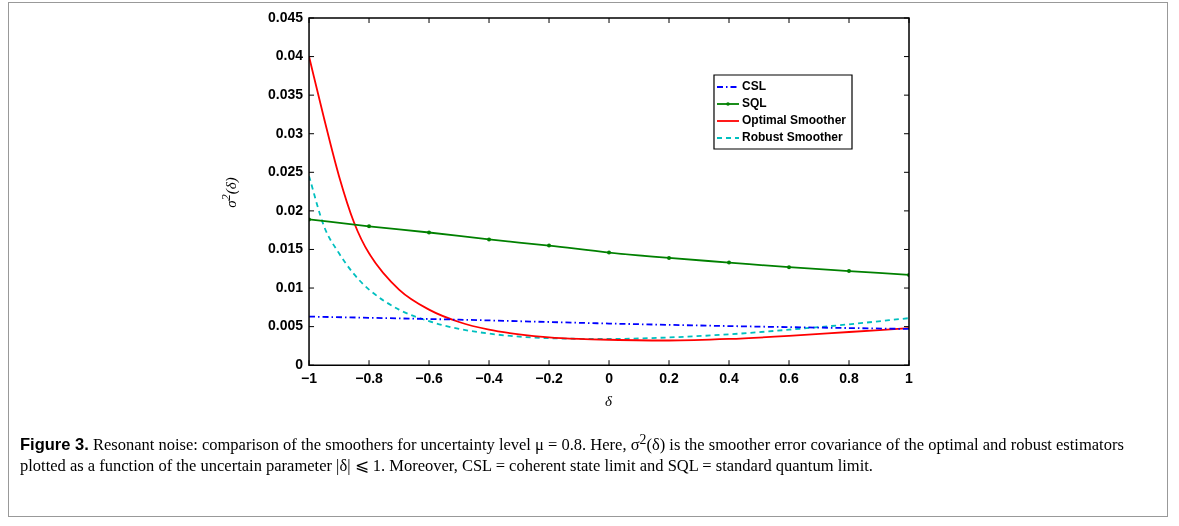  What do you see at coordinates (753, 86) in the screenshot?
I see `legend-label: CSL` at bounding box center [753, 86].